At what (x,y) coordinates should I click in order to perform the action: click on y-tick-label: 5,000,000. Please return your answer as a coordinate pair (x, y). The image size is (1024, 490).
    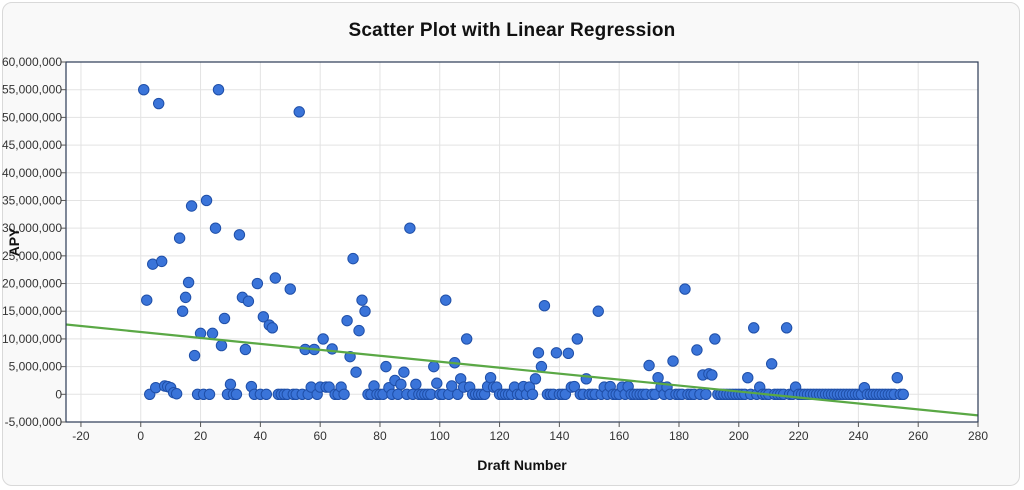
    Looking at the image, I should click on (36, 367).